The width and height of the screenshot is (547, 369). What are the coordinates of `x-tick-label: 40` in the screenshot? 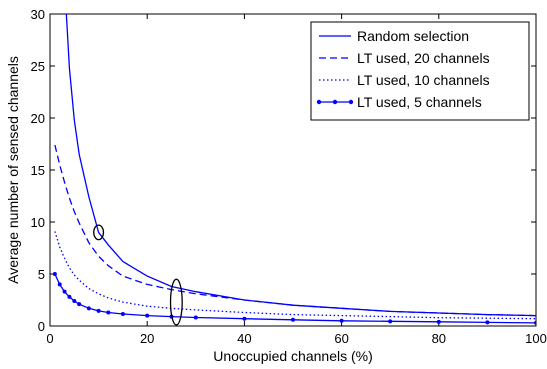 It's located at (244, 338).